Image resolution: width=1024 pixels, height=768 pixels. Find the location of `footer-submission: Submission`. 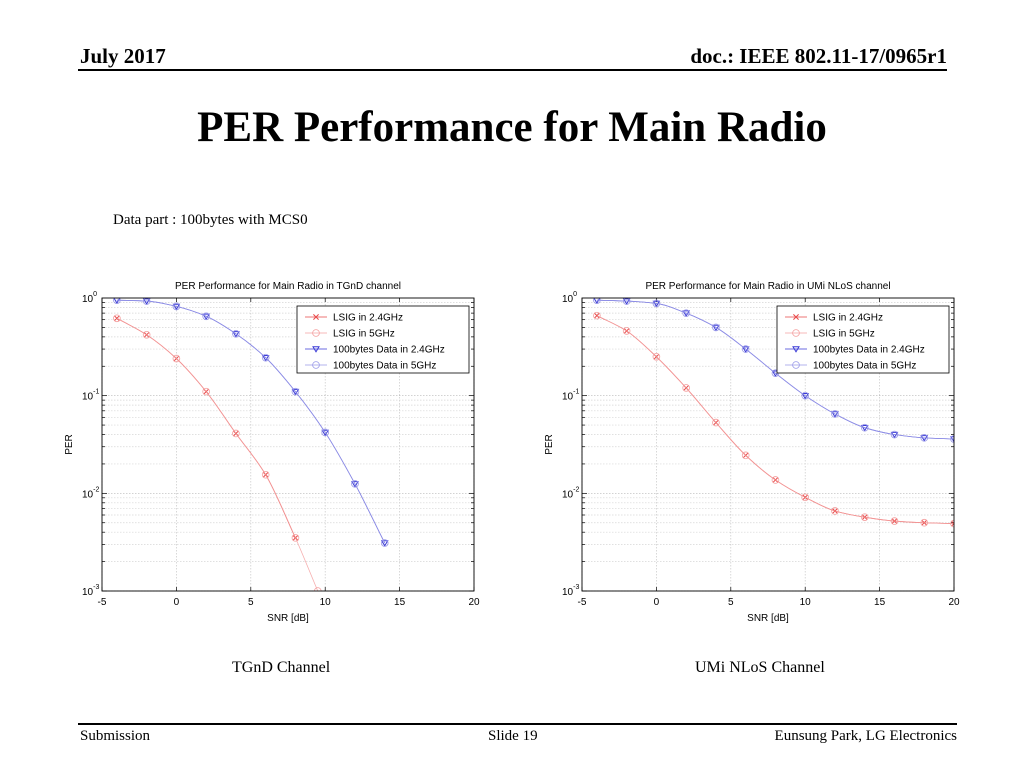

footer-submission: Submission is located at coordinates (115, 736).